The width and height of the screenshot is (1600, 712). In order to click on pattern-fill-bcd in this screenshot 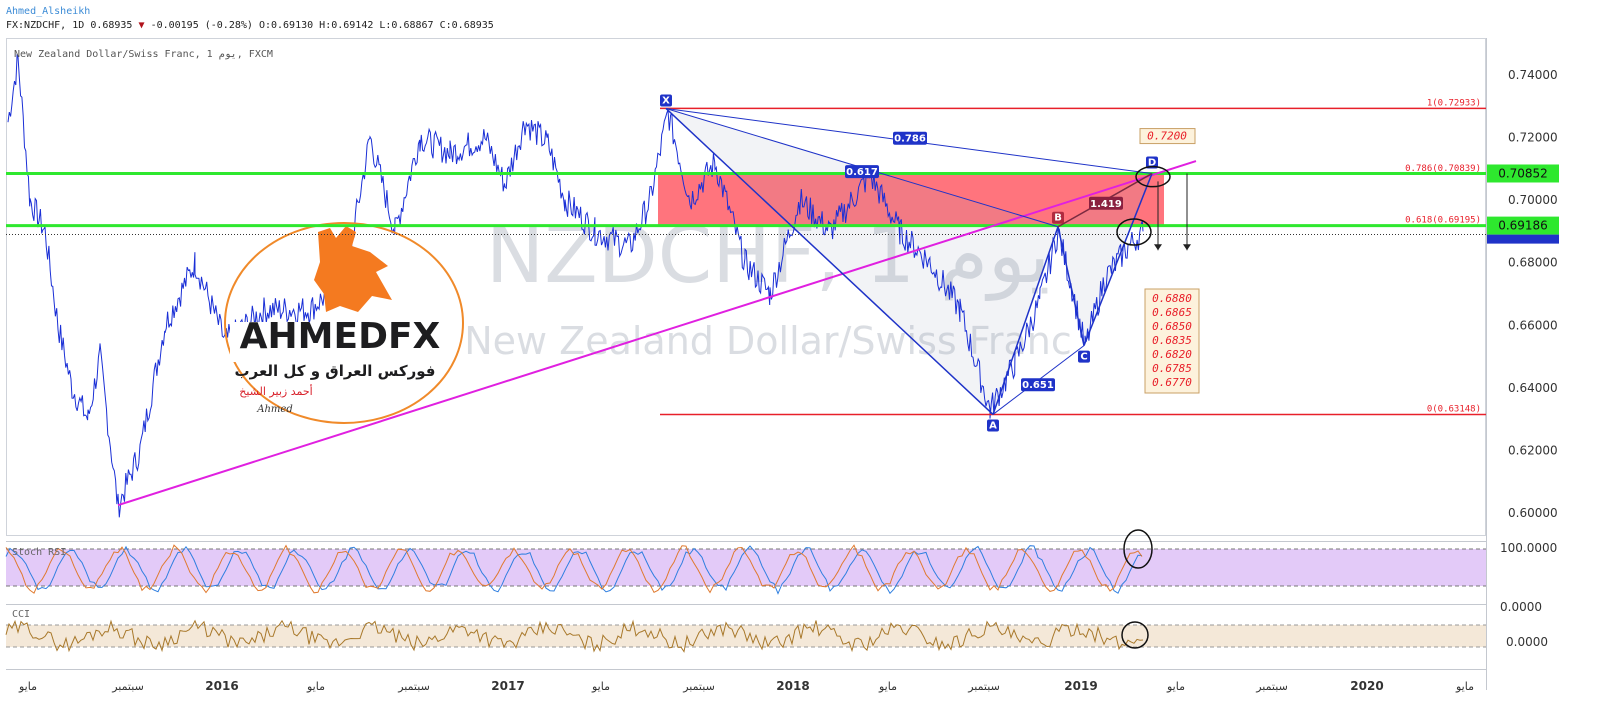, I will do `click(1105, 259)`.